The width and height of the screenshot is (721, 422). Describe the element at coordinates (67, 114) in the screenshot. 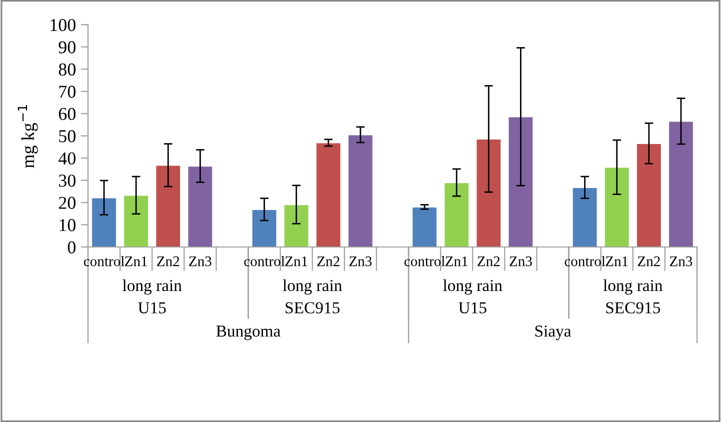

I see `y-tick-label: 60` at that location.